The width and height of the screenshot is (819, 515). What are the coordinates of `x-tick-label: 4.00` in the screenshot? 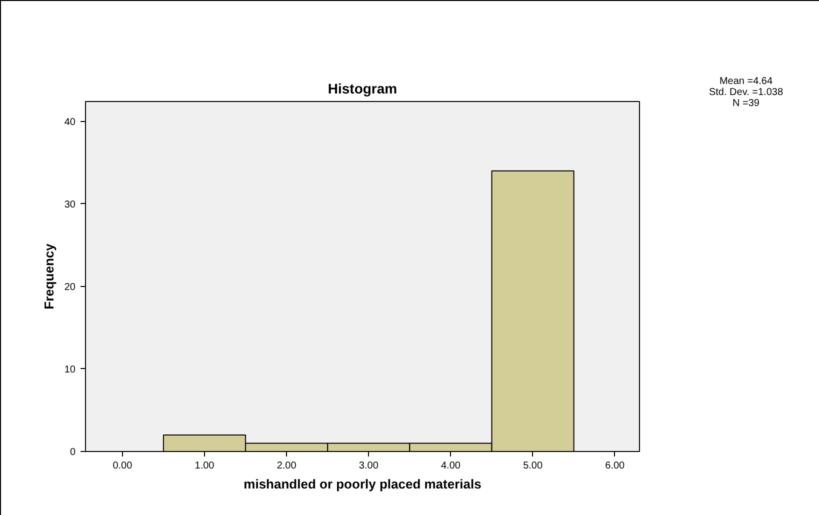 It's located at (451, 466).